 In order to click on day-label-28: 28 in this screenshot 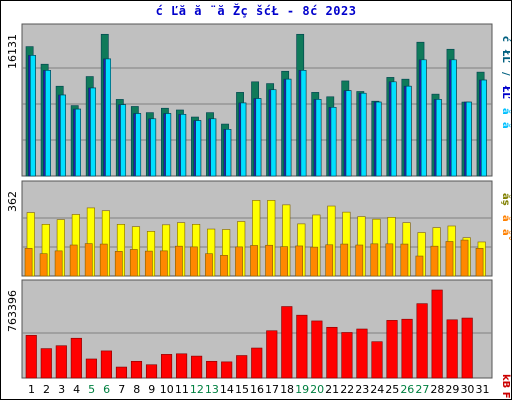, I will do `click(437, 389)`.